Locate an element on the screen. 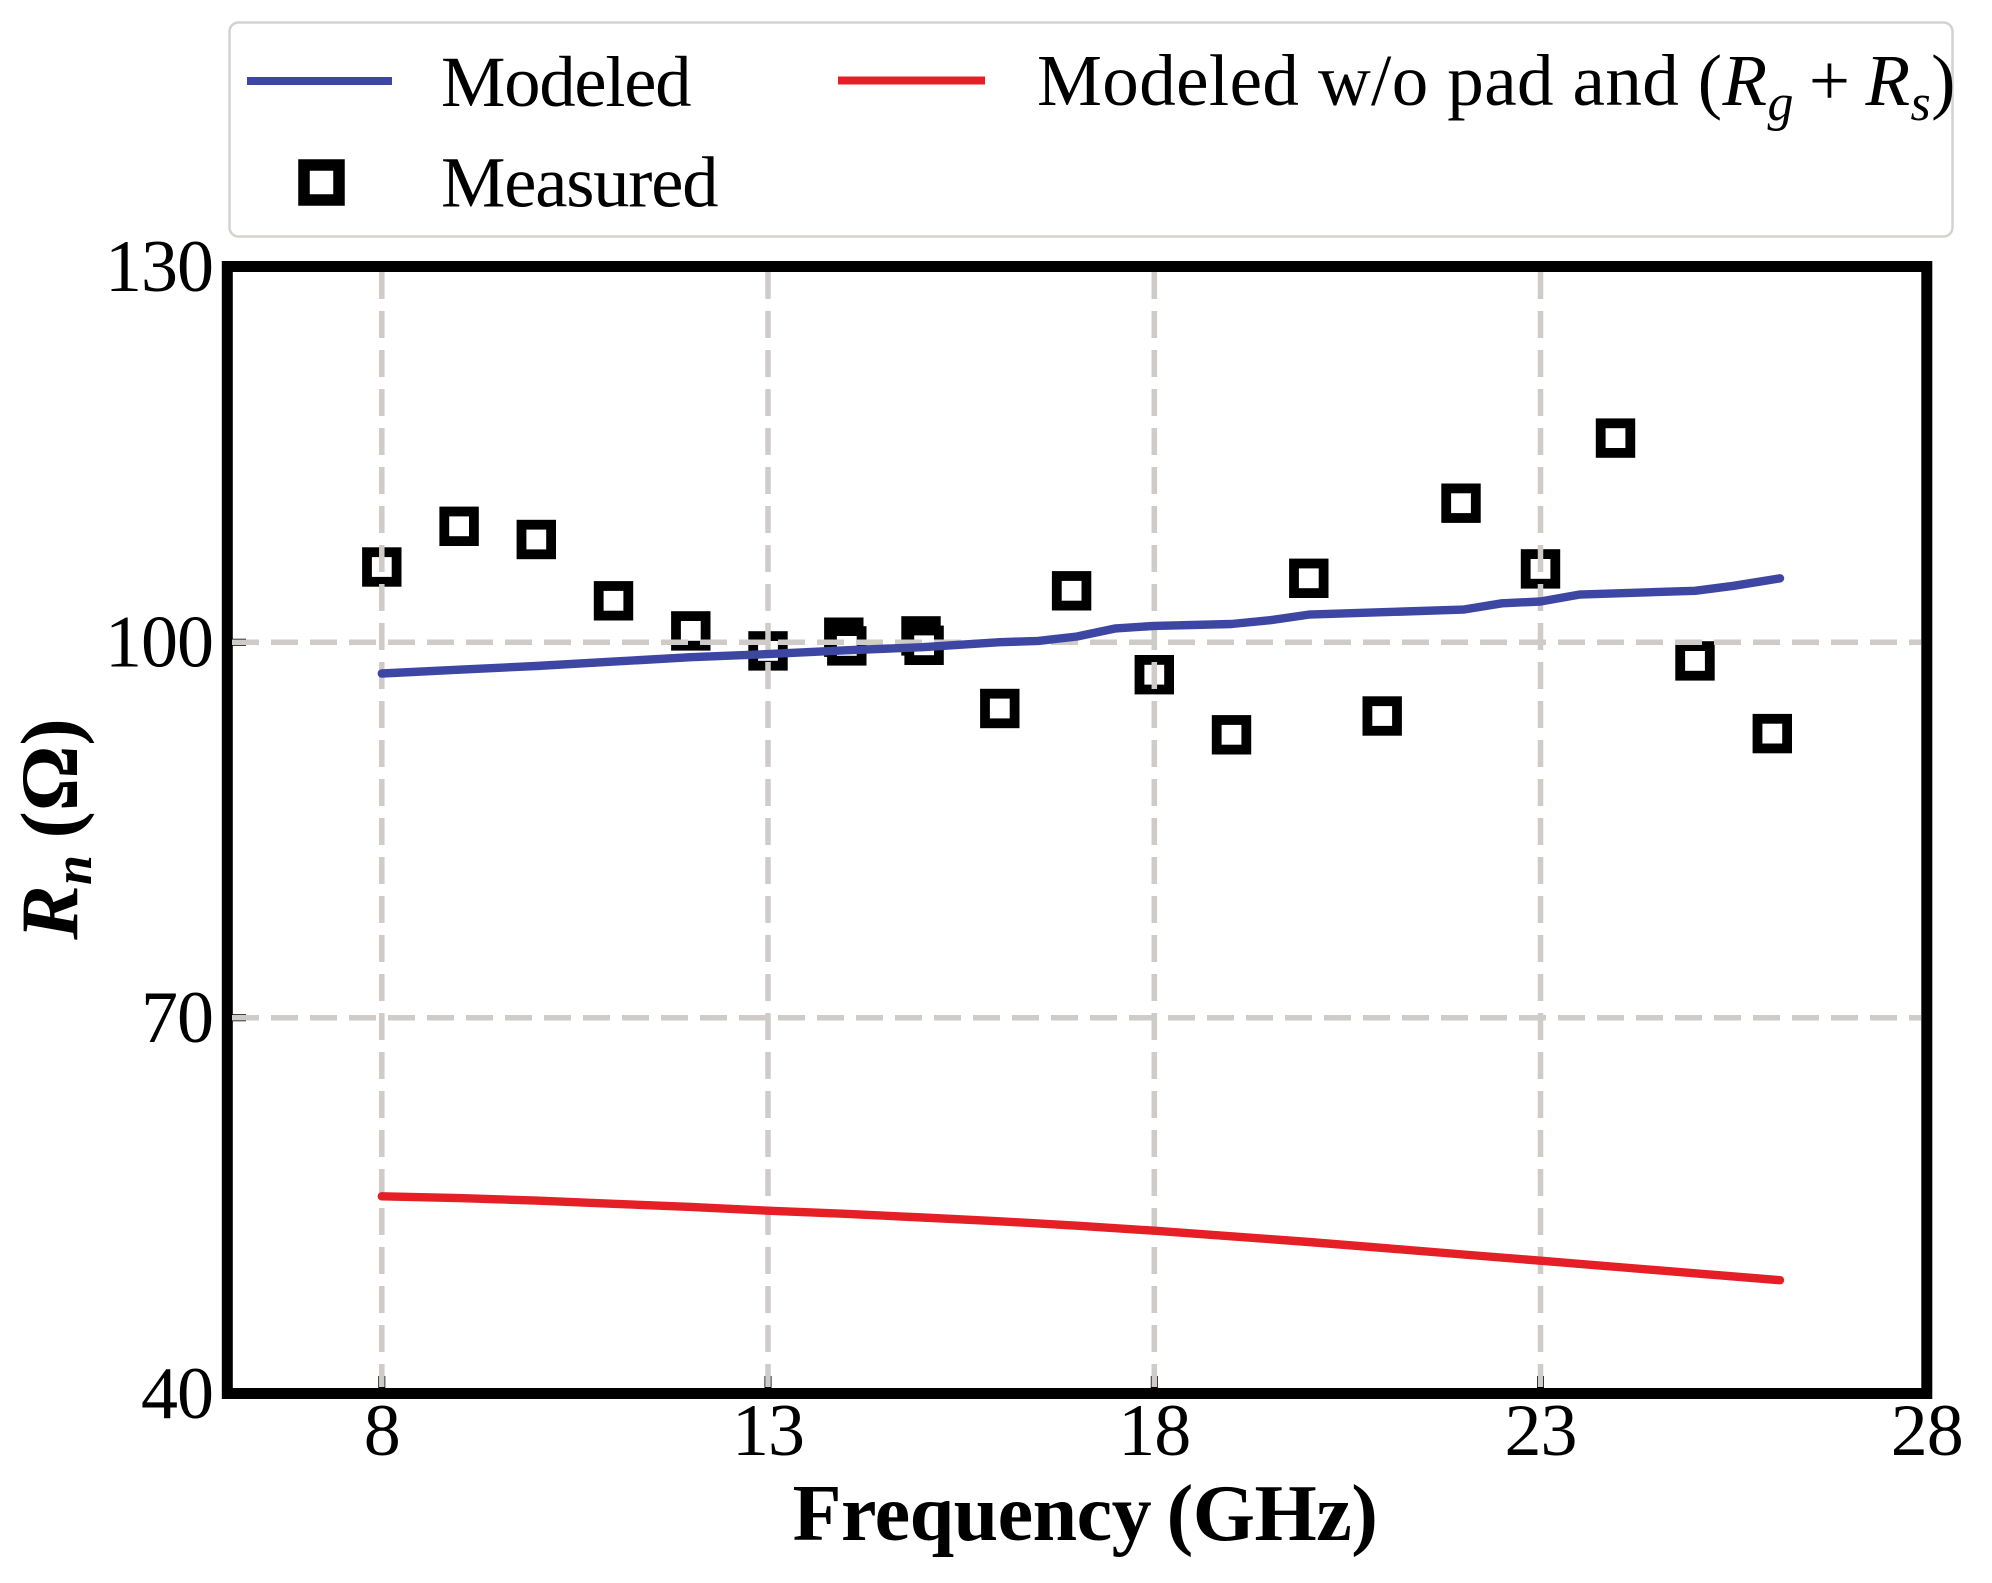 This screenshot has width=1992, height=1583. svg-text: 13 is located at coordinates (768, 1431).